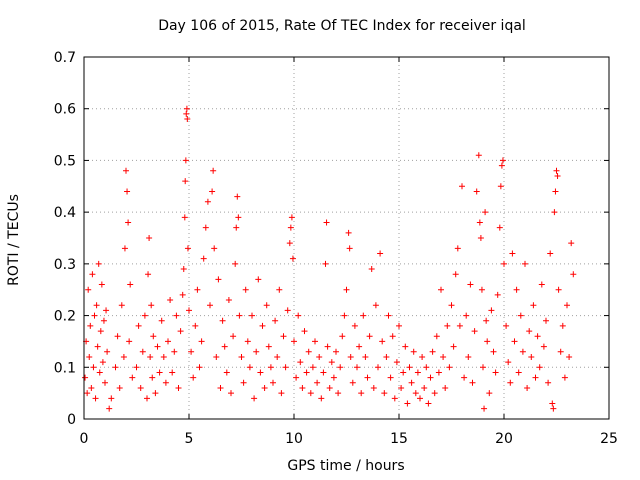 This screenshot has height=480, width=640. Describe the element at coordinates (84, 439) in the screenshot. I see `x-tick-label: 0` at that location.